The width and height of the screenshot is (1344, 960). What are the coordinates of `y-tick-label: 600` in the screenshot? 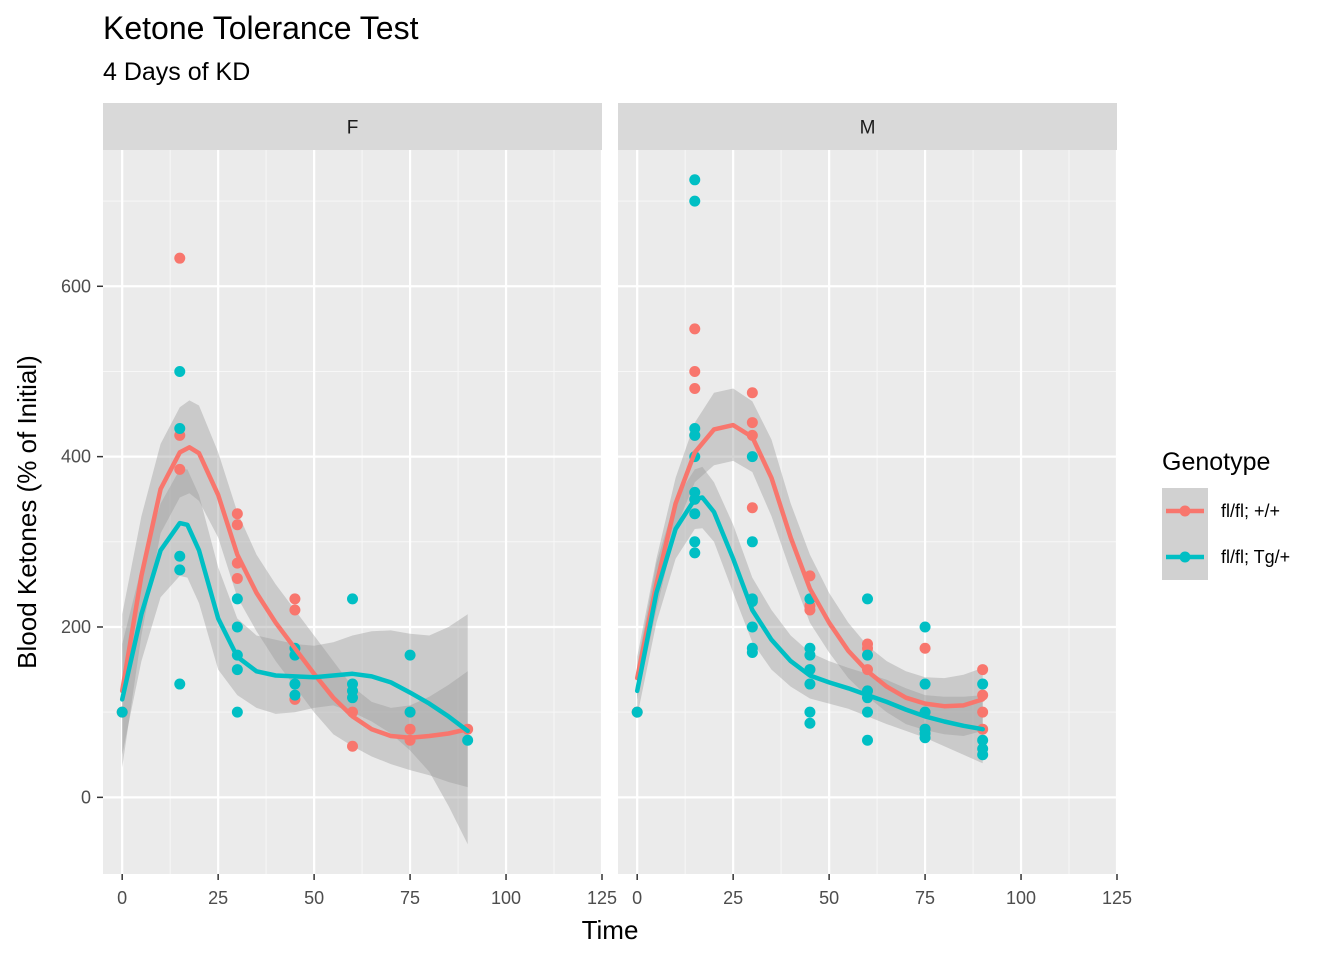 It's located at (76, 286).